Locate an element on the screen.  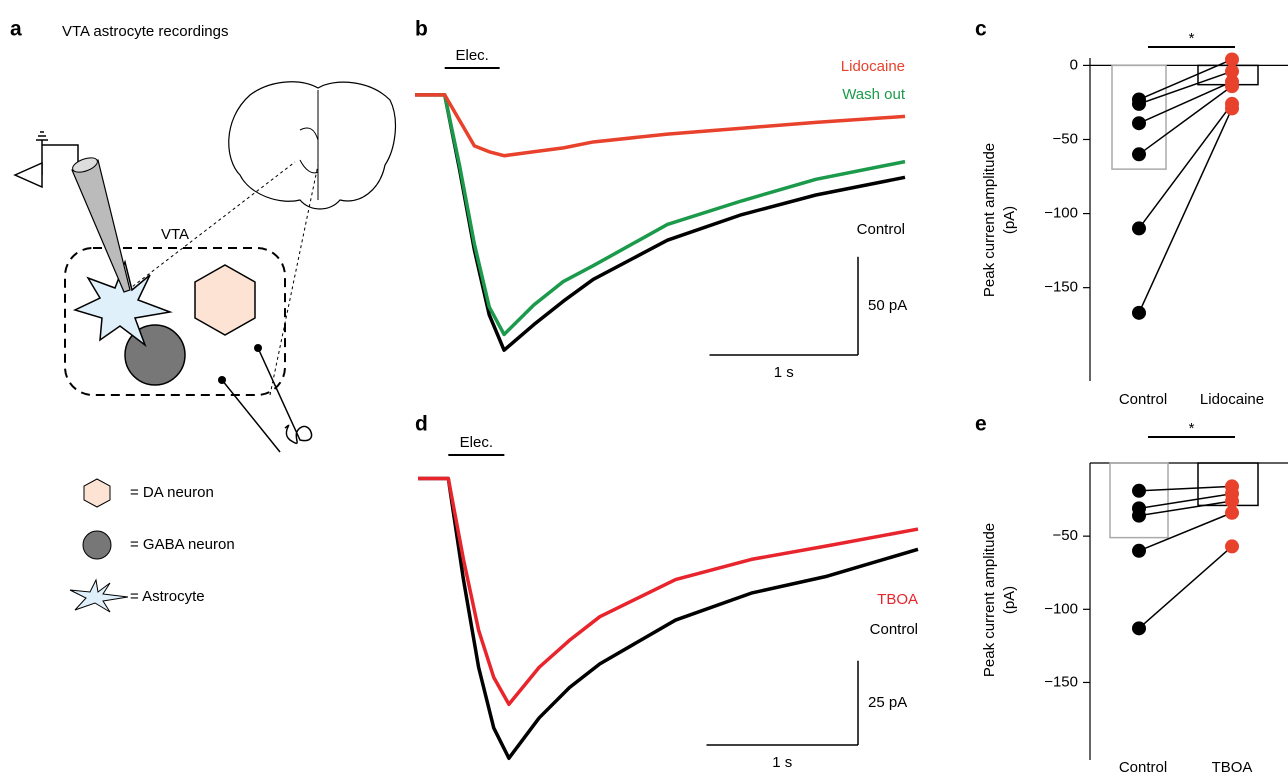
wire is located at coordinates (57, 153).